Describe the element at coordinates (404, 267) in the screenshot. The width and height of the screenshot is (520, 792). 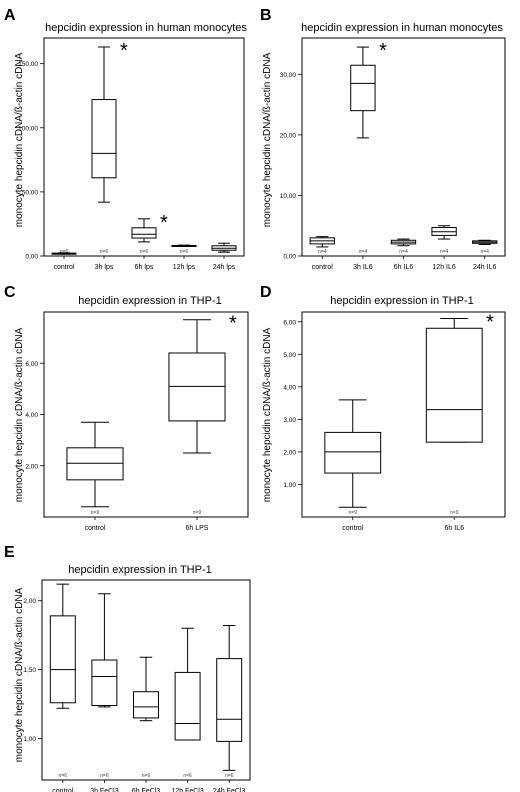
I see `panel-b-xtick-label: 6h IL6` at that location.